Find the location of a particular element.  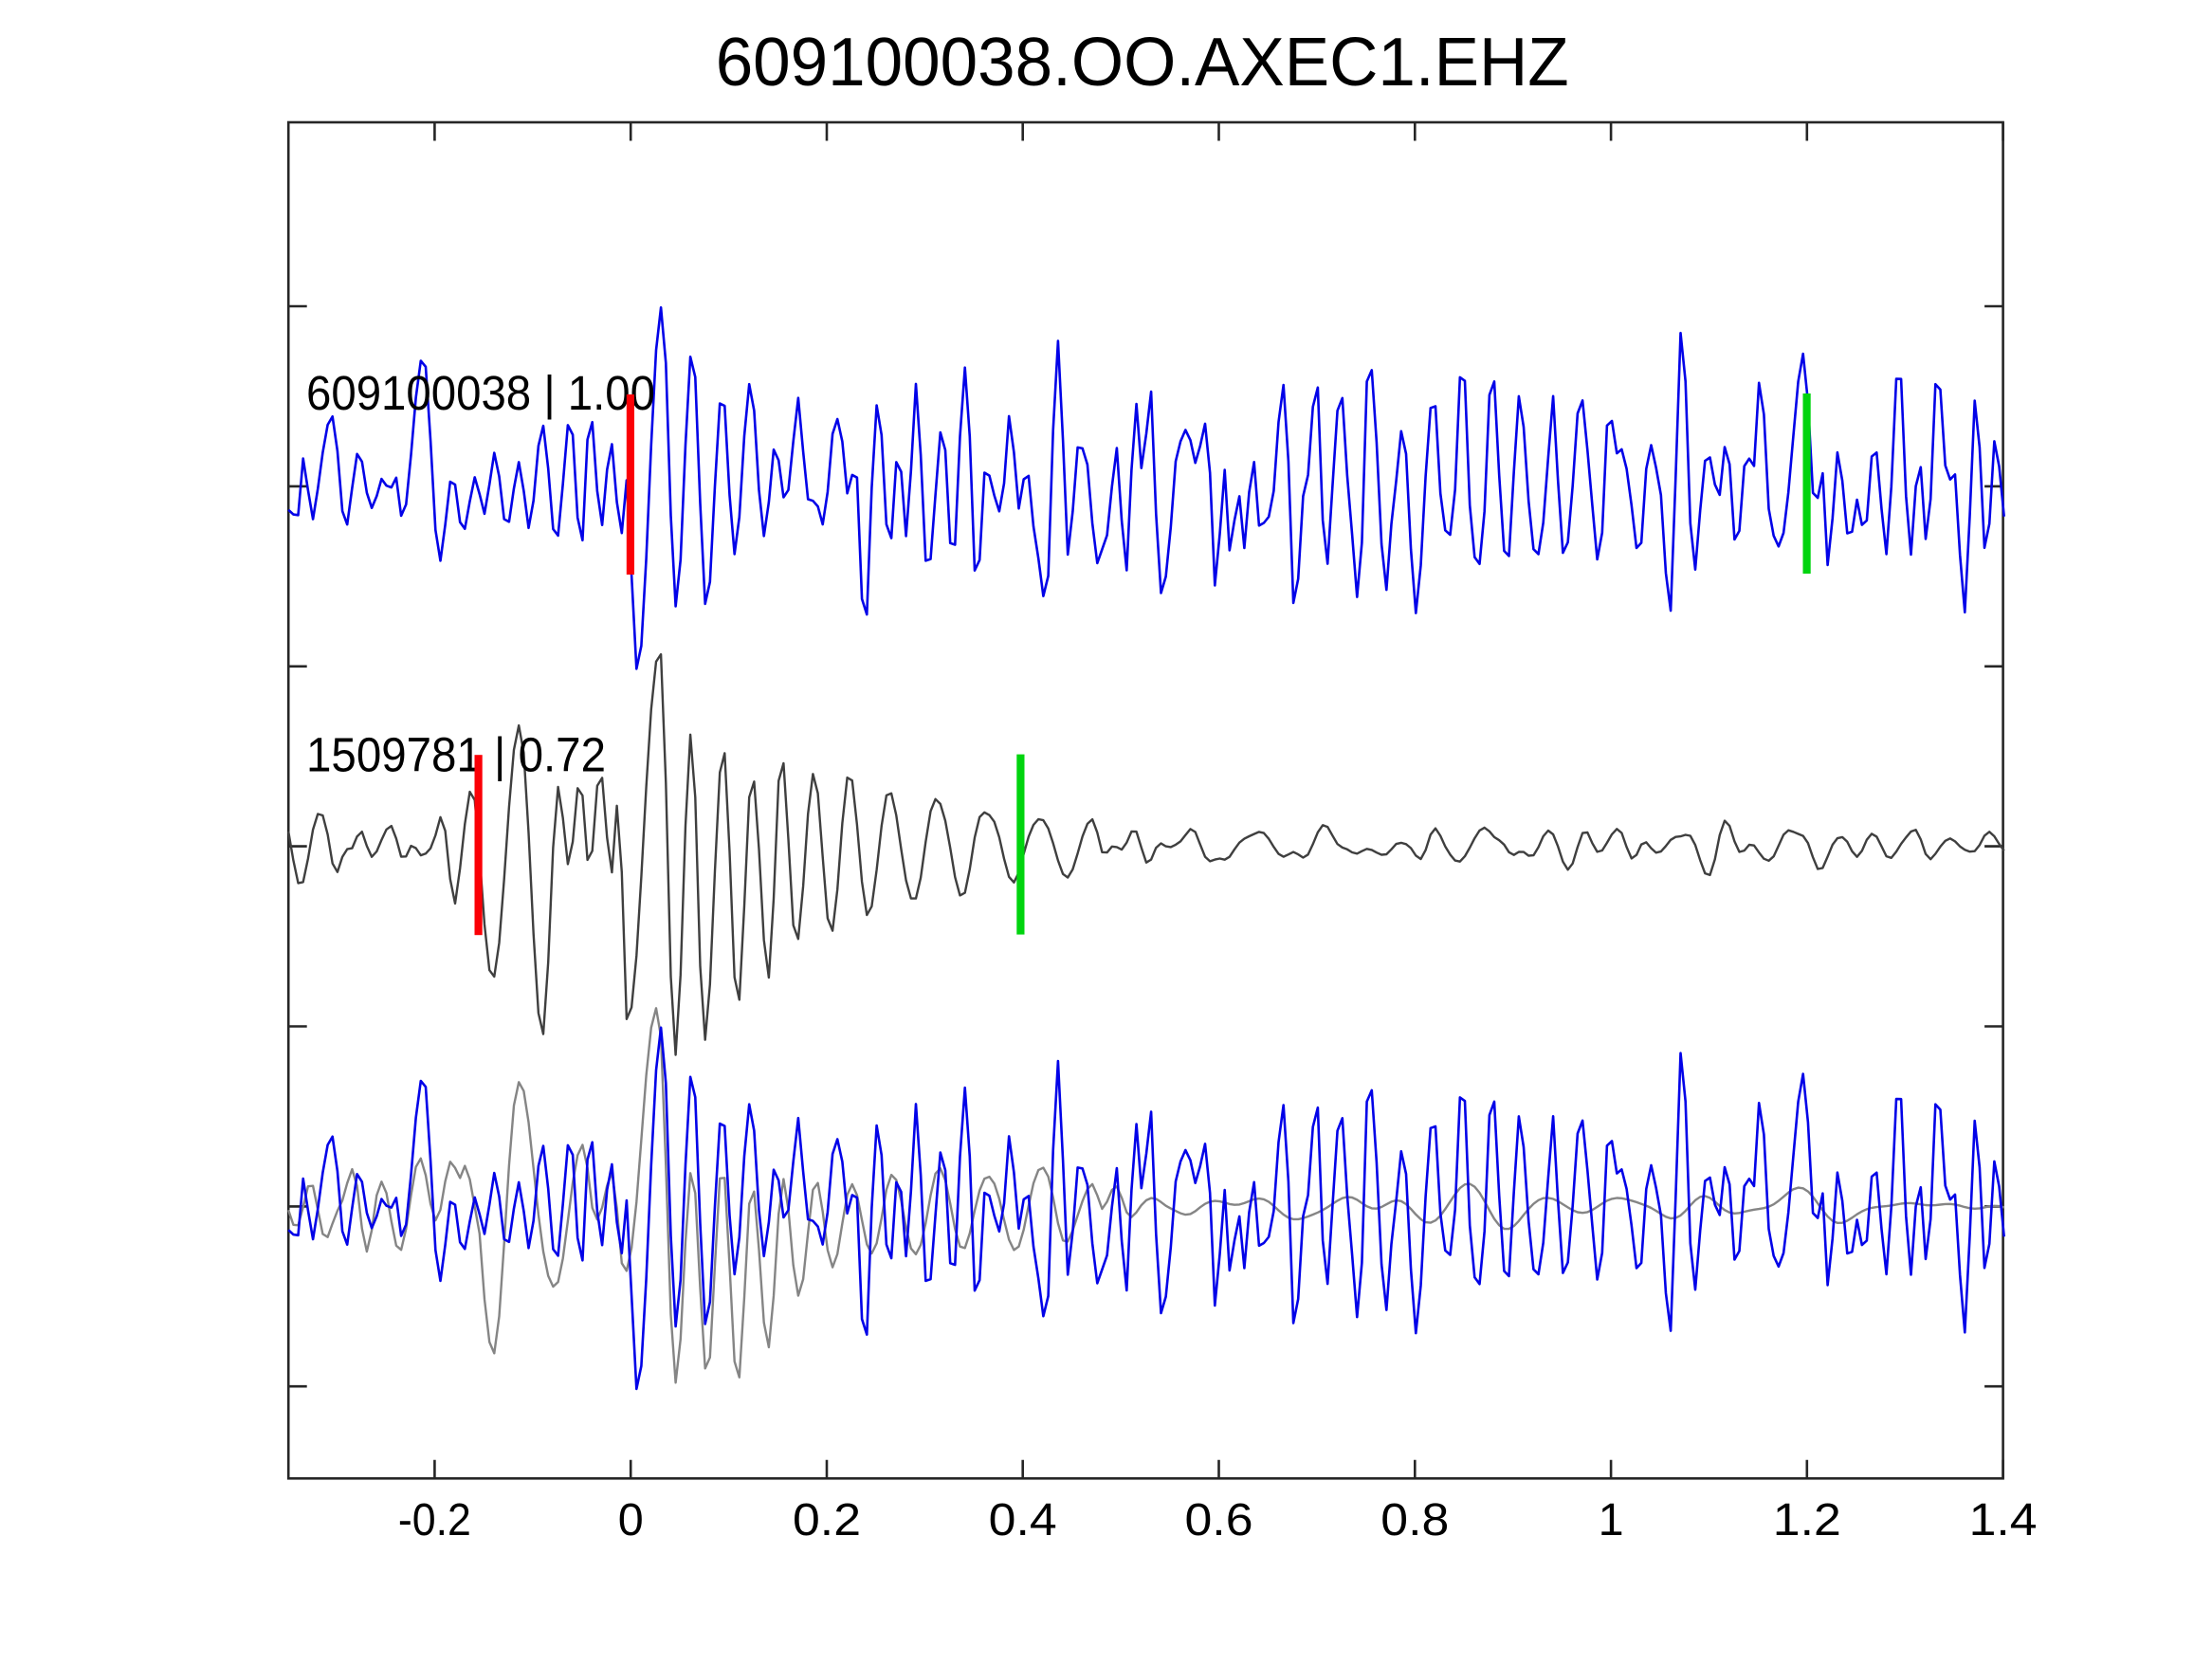

svg-text: 0 is located at coordinates (631, 1519).